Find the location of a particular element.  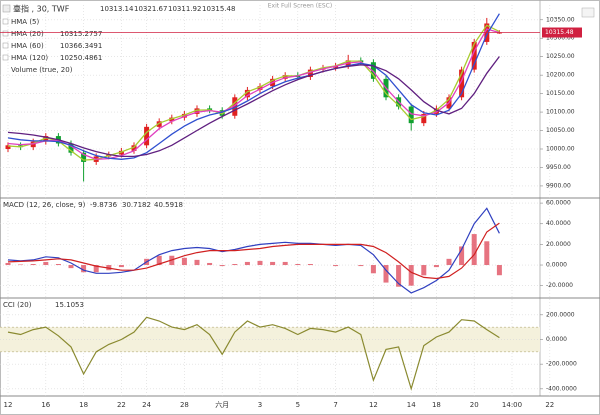

legend-value: 15.1053 is located at coordinates (69, 305).